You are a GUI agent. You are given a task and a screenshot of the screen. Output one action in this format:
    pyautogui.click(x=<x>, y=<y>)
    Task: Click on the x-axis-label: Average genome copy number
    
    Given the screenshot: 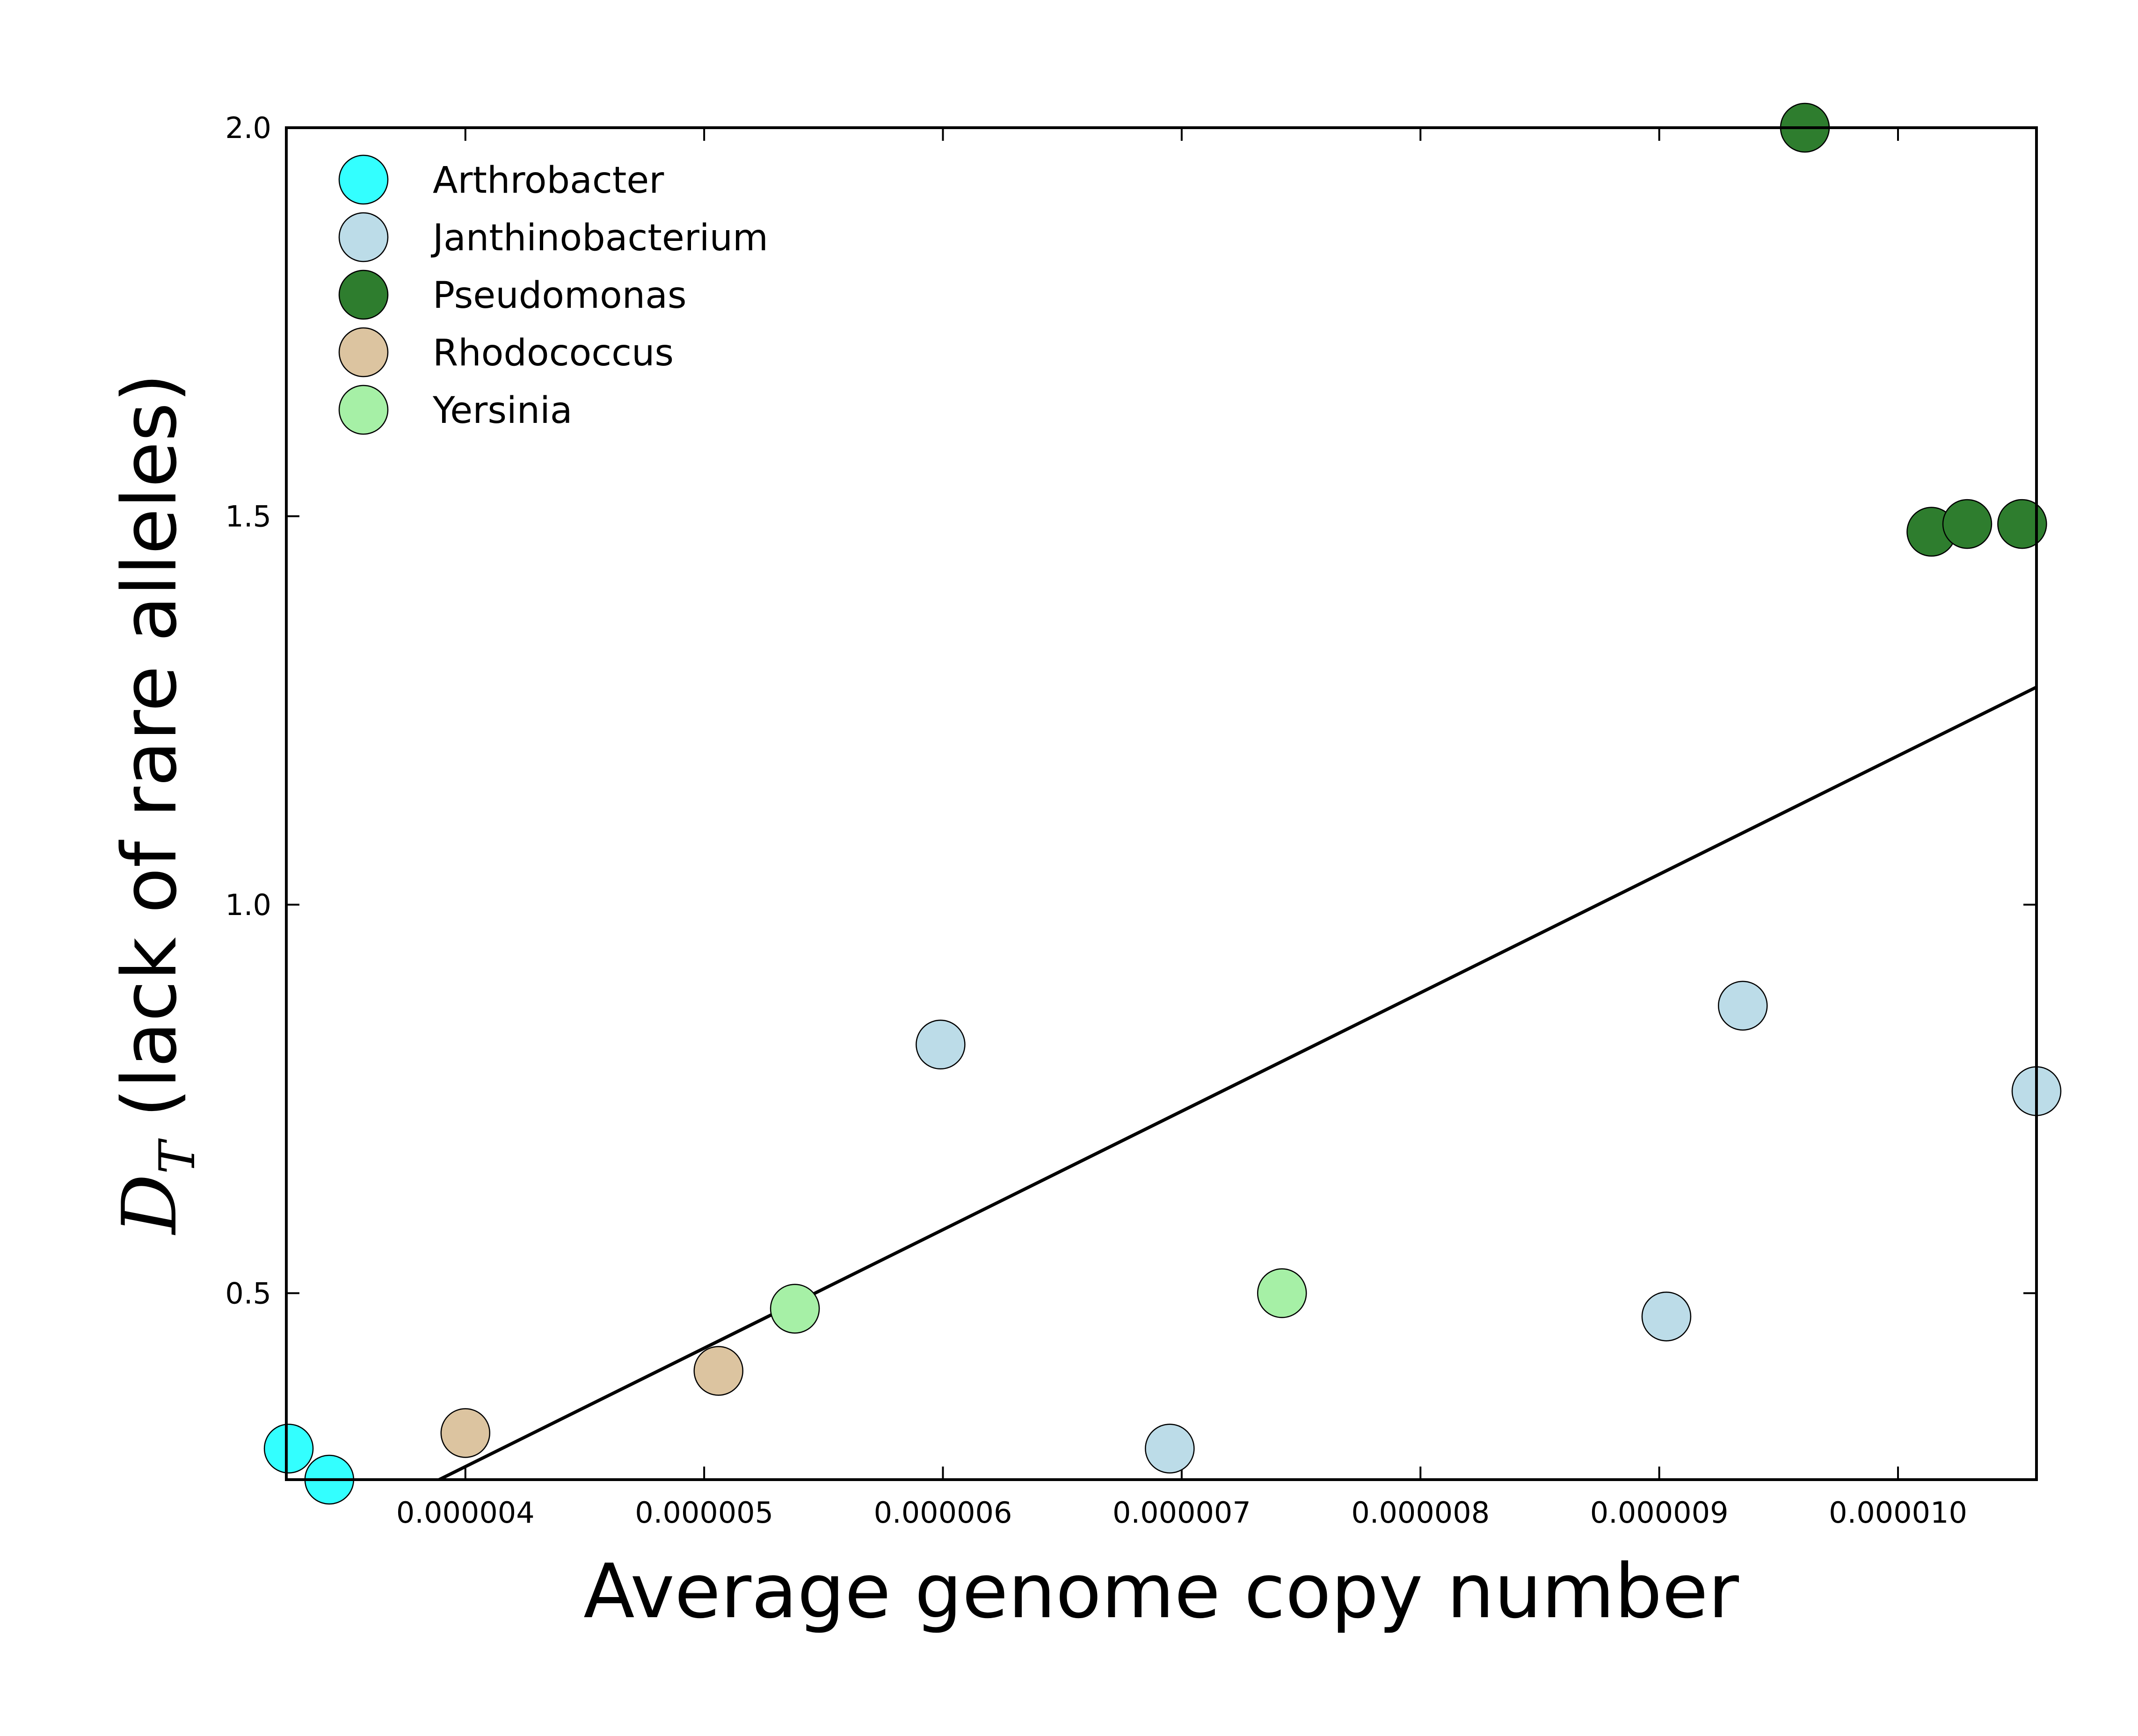 What is the action you would take?
    pyautogui.click(x=1161, y=1591)
    